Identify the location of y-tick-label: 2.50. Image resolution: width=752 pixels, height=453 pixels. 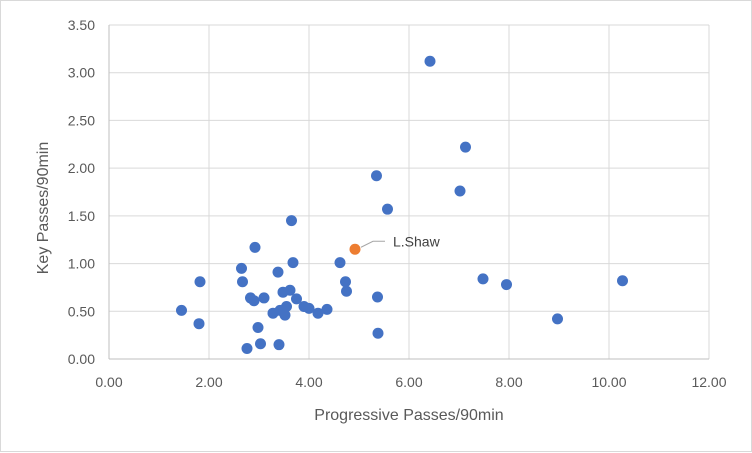
(81, 120).